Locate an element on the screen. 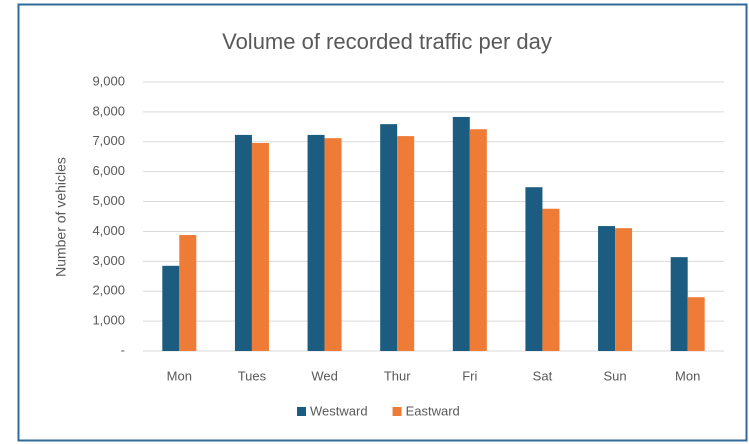 The height and width of the screenshot is (444, 749). x-tick-label: Wed is located at coordinates (324, 375).